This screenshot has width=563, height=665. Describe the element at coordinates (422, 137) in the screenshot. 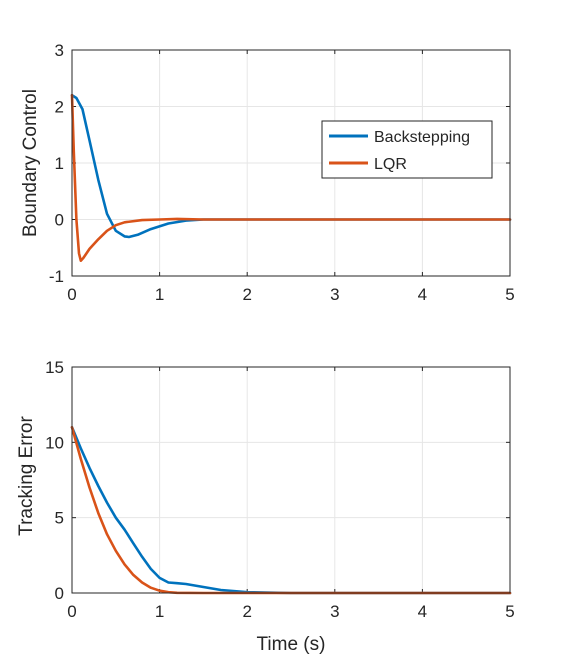

I see `legend-entry-backstepping: Backstepping` at that location.